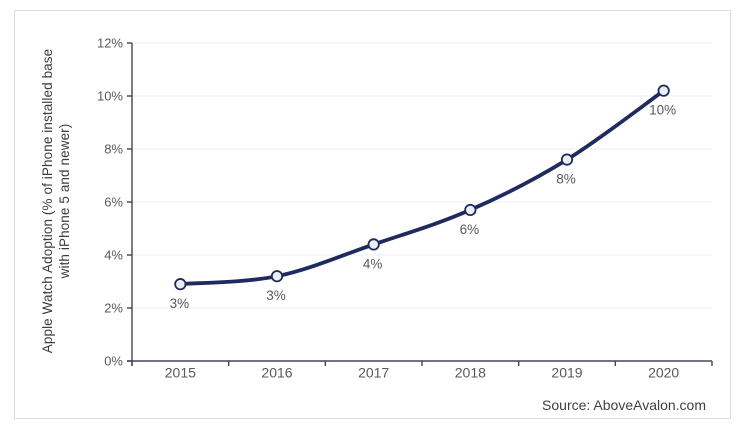 Image resolution: width=750 pixels, height=433 pixels. Describe the element at coordinates (113, 202) in the screenshot. I see `y-tick-label: 6%` at that location.